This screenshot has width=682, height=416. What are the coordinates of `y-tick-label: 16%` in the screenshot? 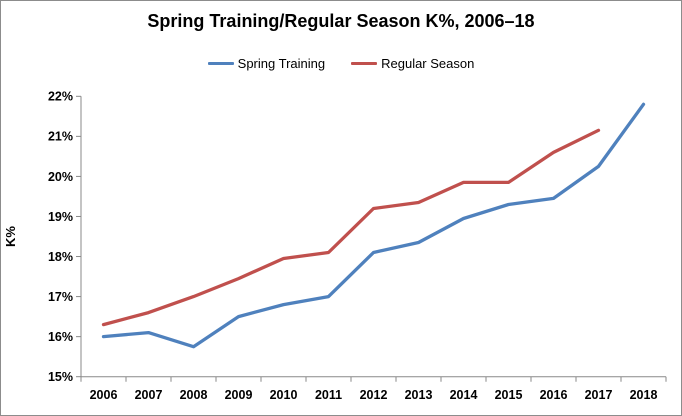 It's located at (60, 337).